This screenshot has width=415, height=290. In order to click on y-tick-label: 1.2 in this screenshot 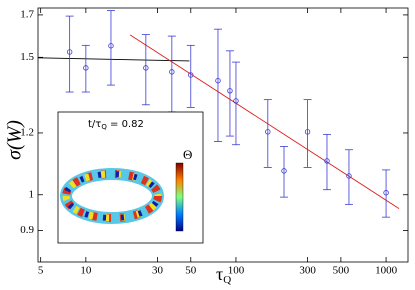, I will do `click(27, 132)`.